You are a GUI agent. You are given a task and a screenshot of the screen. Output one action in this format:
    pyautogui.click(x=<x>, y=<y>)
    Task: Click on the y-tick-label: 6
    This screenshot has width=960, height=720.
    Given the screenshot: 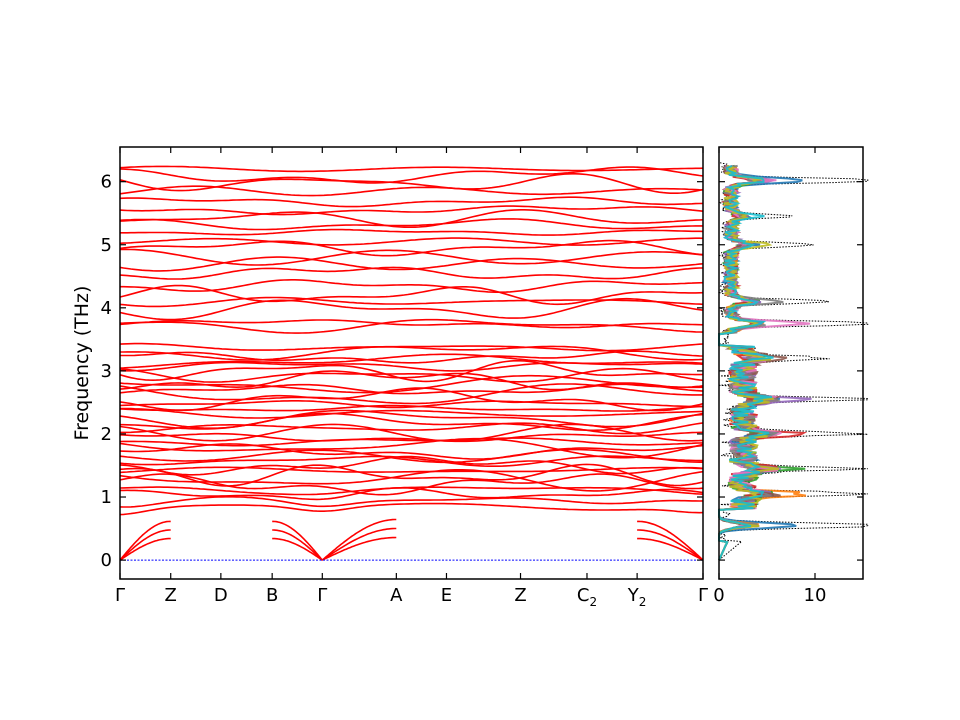 What is the action you would take?
    pyautogui.click(x=106, y=182)
    